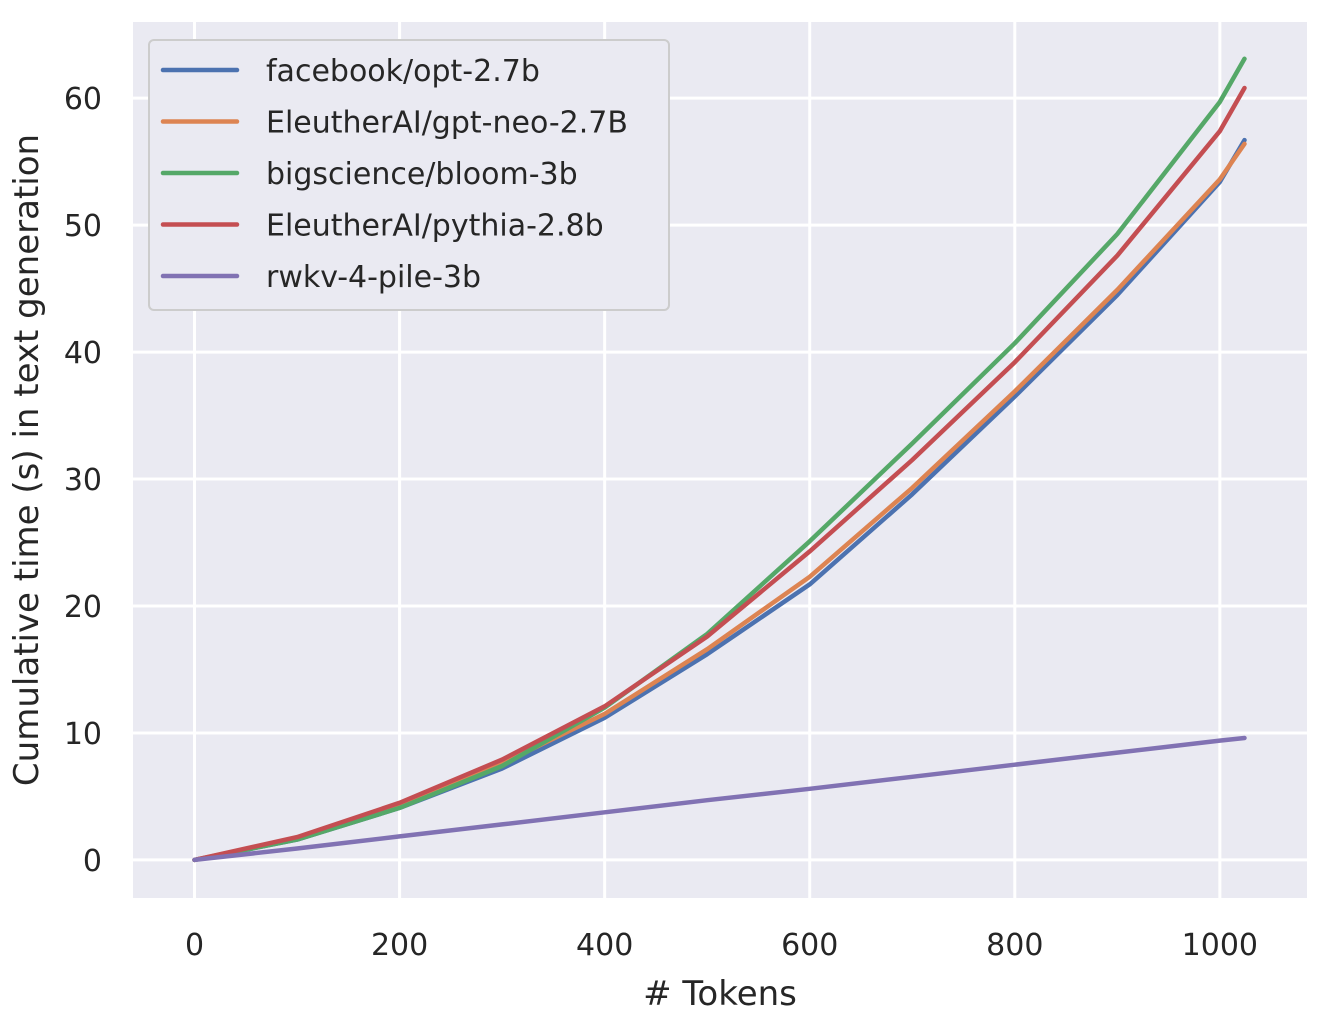 Image resolution: width=1330 pixels, height=1025 pixels. What do you see at coordinates (92, 861) in the screenshot?
I see `y-tick-label: 0` at bounding box center [92, 861].